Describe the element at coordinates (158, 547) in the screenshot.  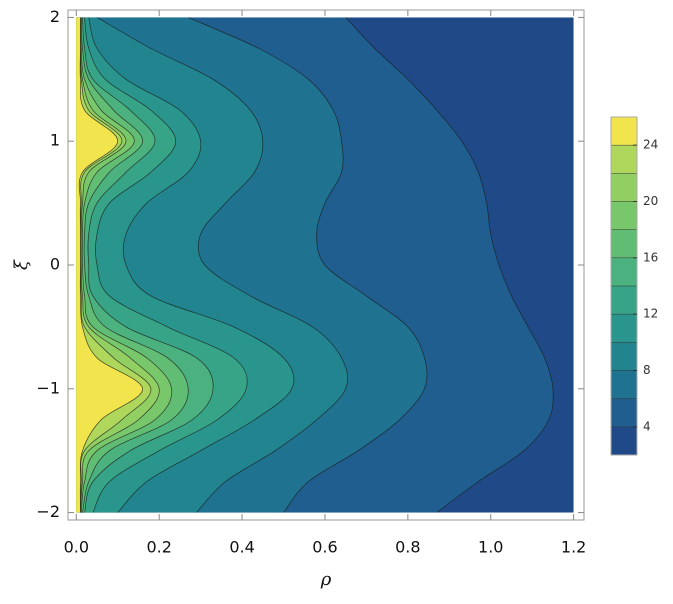
I see `x-tick-label: 0.2` at that location.